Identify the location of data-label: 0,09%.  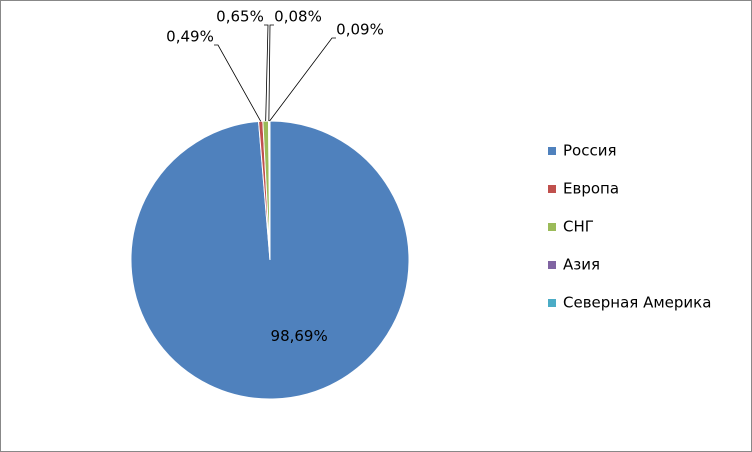
(360, 30).